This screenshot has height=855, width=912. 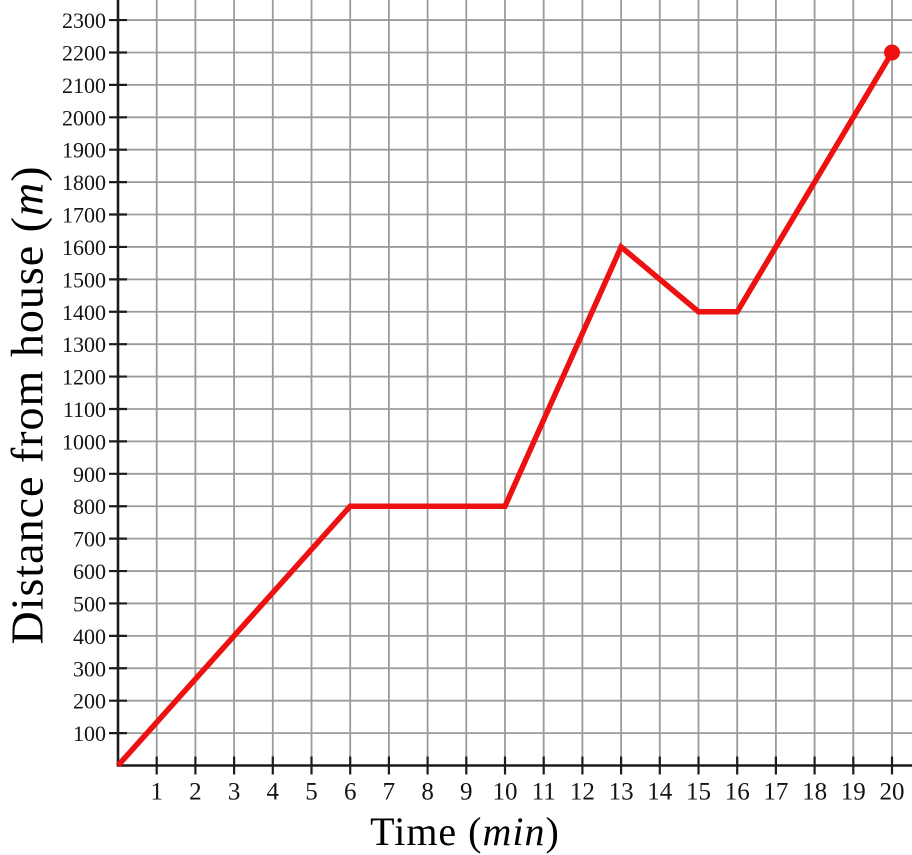 I want to click on x-tick-label: 17, so click(x=775, y=792).